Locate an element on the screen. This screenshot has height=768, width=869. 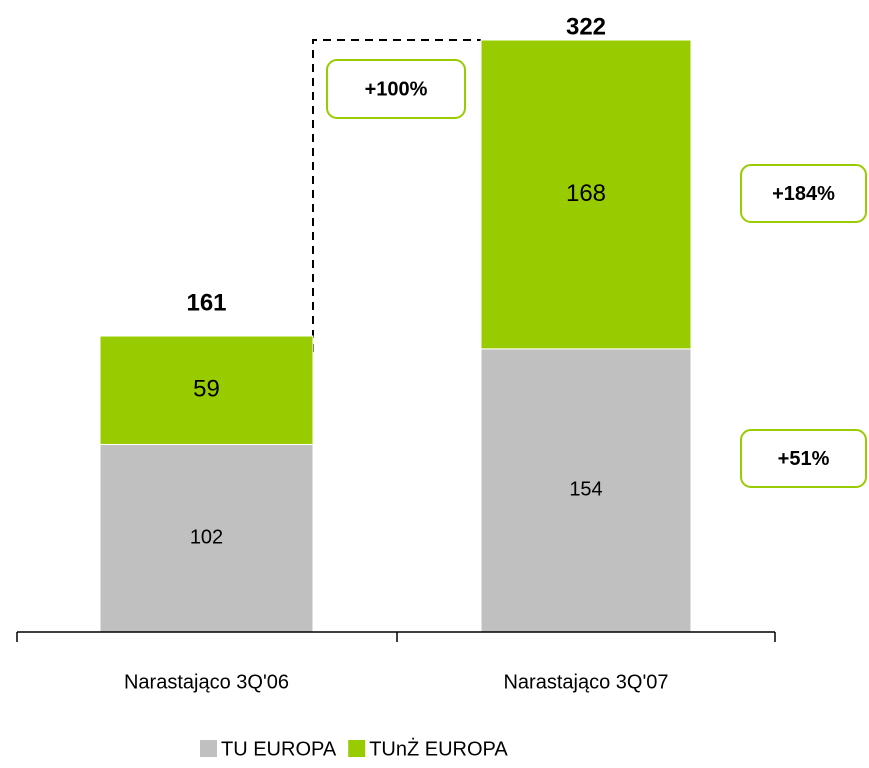
x-tick-label: Narastająco 3Q'06 is located at coordinates (206, 682).